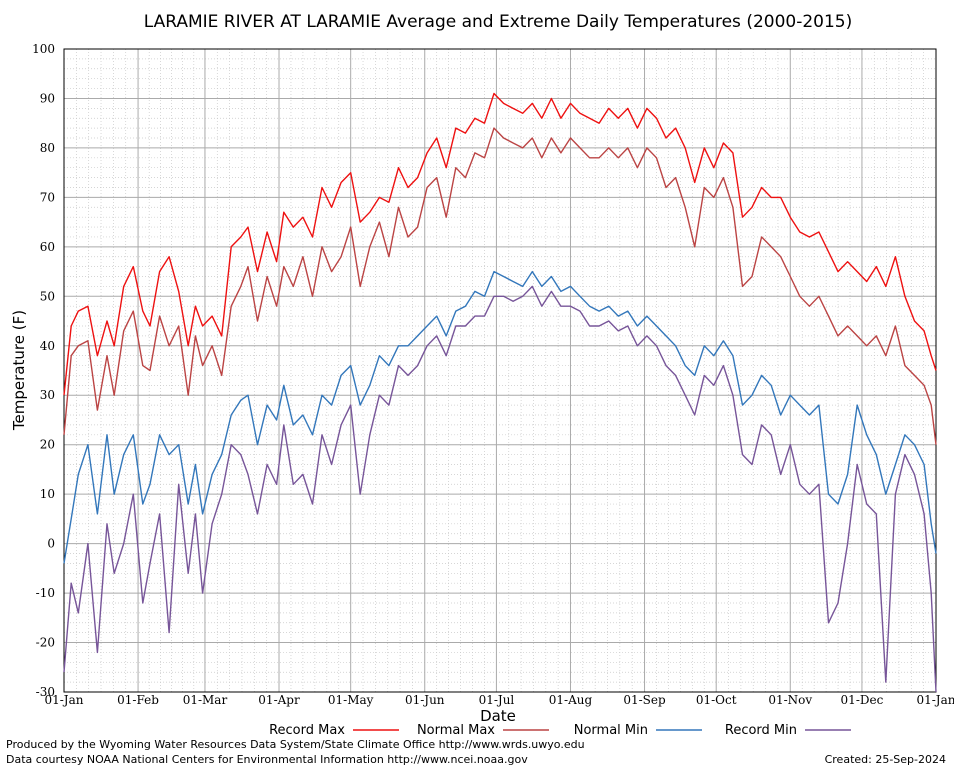 Image resolution: width=954 pixels, height=768 pixels. What do you see at coordinates (205, 700) in the screenshot?
I see `x-tick-label: 01-Mar` at bounding box center [205, 700].